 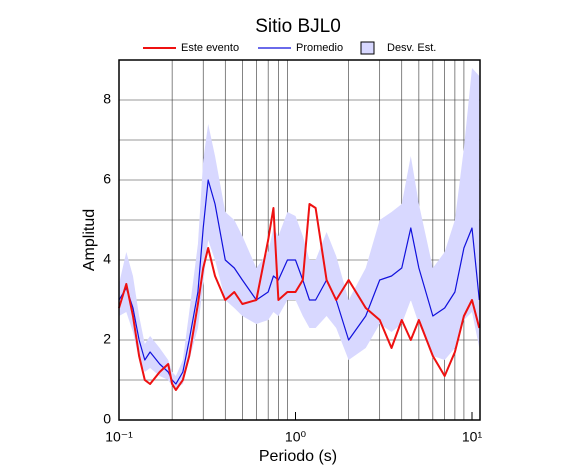 What do you see at coordinates (107, 339) in the screenshot?
I see `y-tick-label: 2` at bounding box center [107, 339].